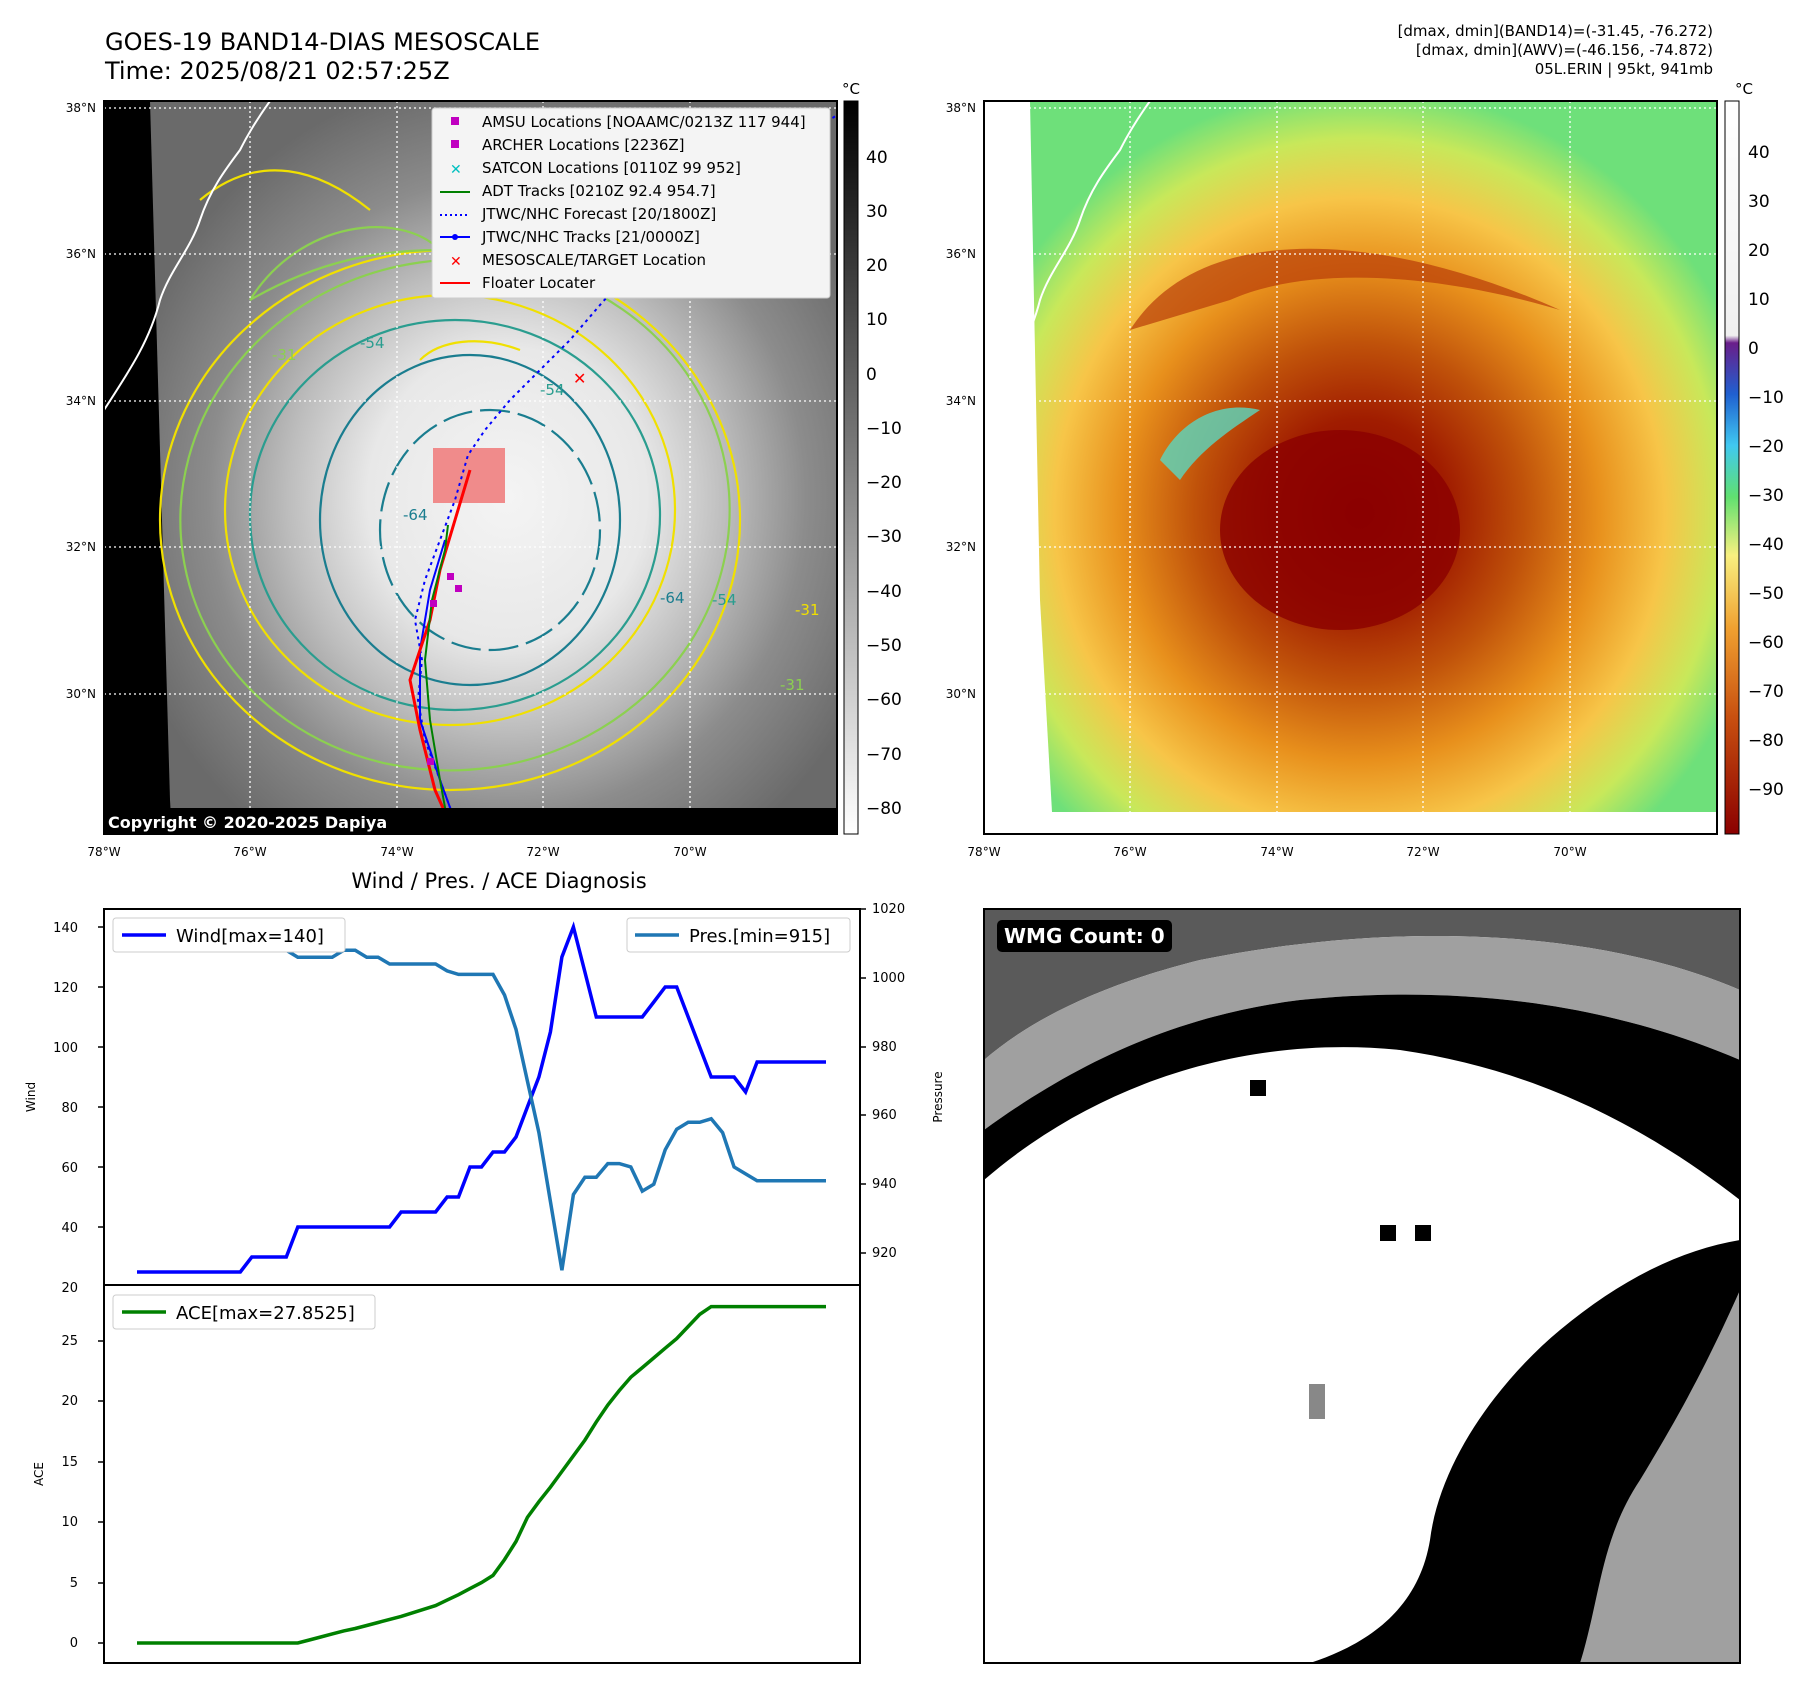  I want to click on awv-band, so click(1345, 289).